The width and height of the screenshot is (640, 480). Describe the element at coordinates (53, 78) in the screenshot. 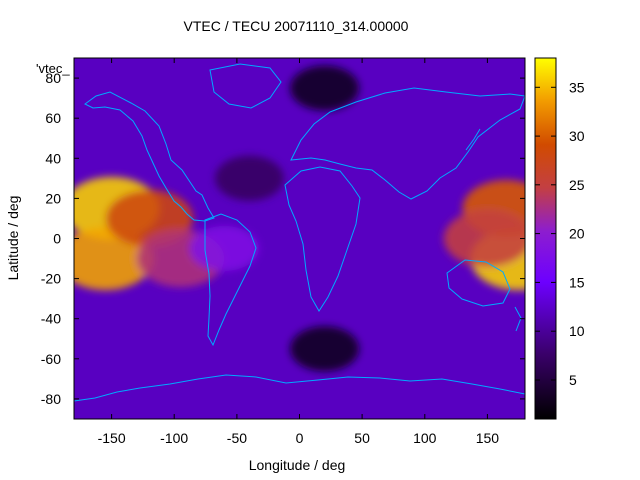

I see `y-tick-label-8: 80` at that location.